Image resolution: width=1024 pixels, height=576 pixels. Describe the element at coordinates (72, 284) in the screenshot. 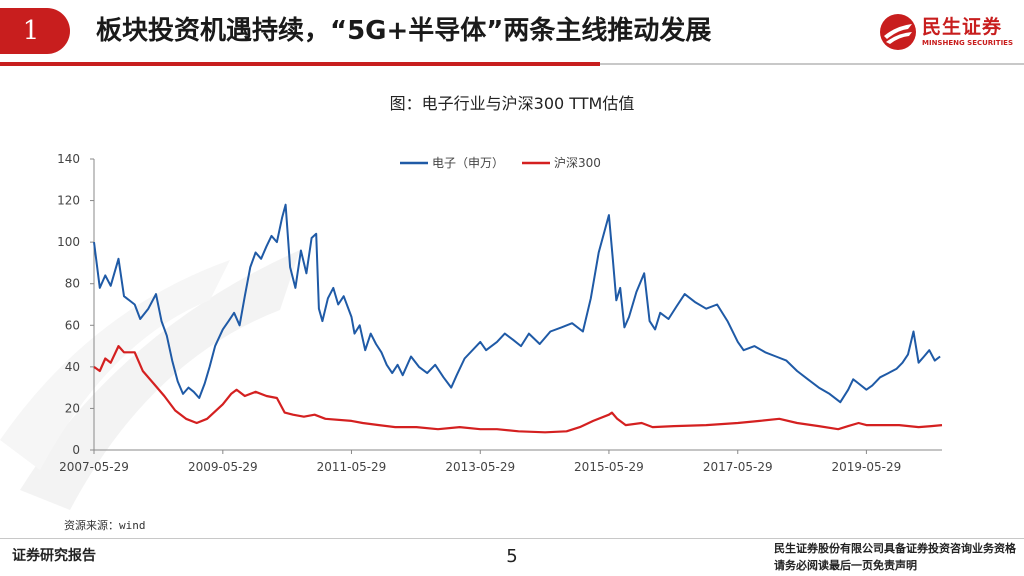

I see `y-tick-label: 80` at that location.